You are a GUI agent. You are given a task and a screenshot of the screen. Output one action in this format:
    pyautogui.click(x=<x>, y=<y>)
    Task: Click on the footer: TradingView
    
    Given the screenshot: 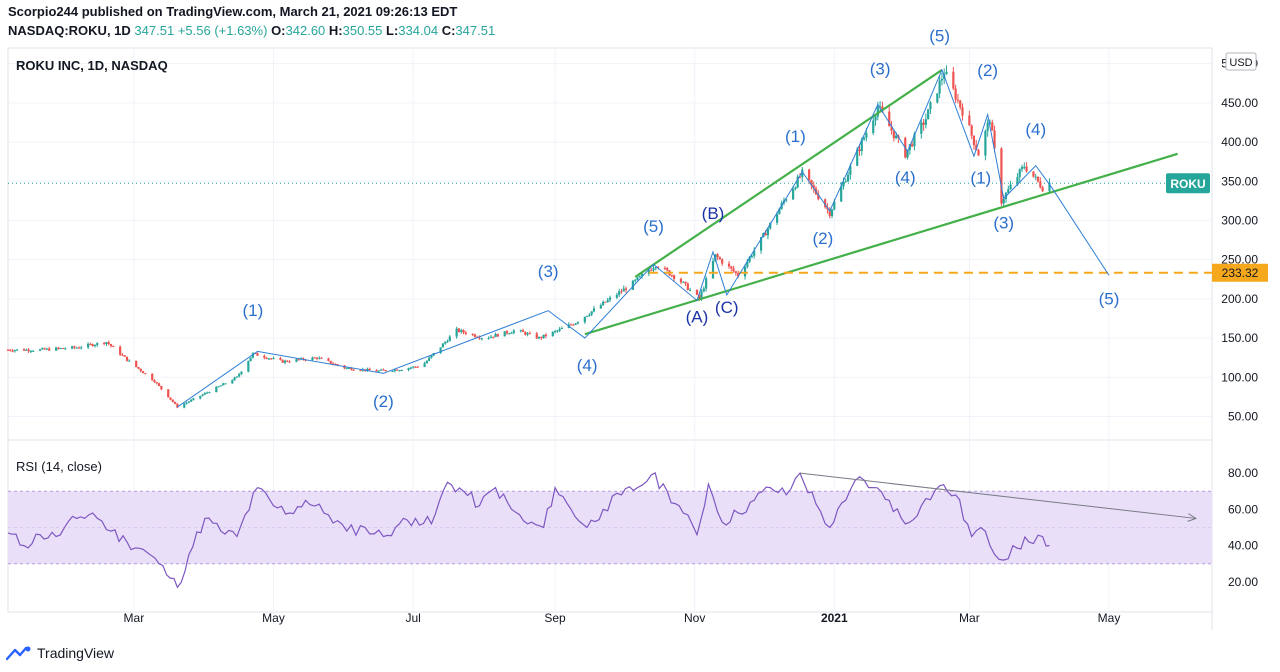 What is the action you would take?
    pyautogui.click(x=60, y=653)
    